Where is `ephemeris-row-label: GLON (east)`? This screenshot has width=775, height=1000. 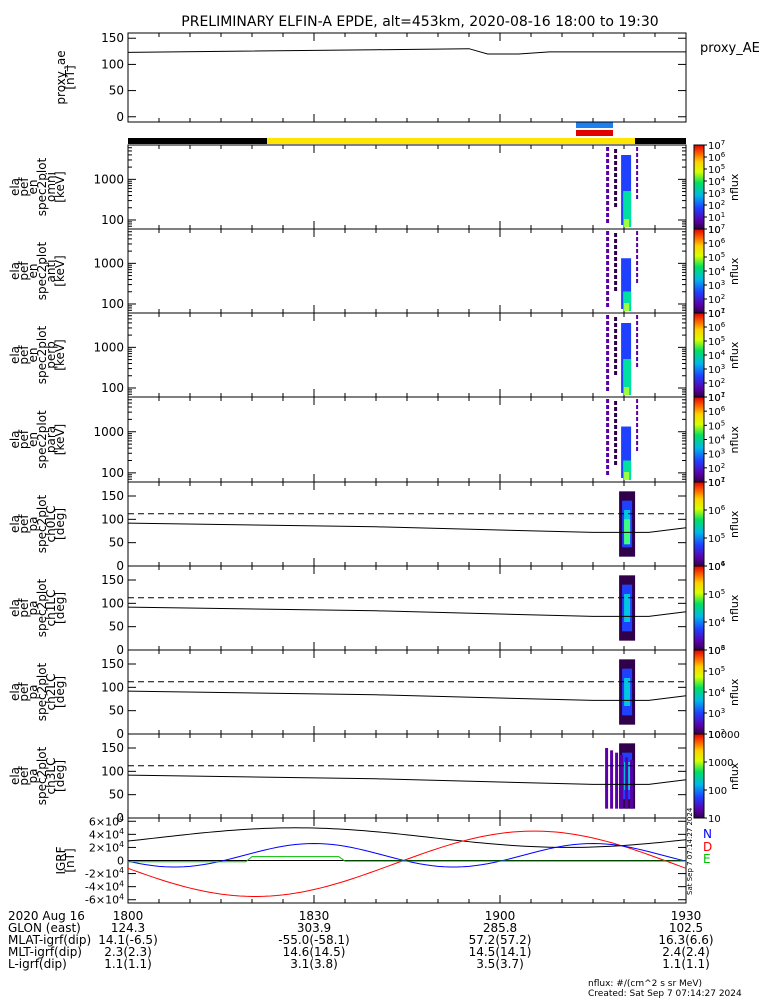 ephemeris-row-label: GLON (east) is located at coordinates (44, 928).